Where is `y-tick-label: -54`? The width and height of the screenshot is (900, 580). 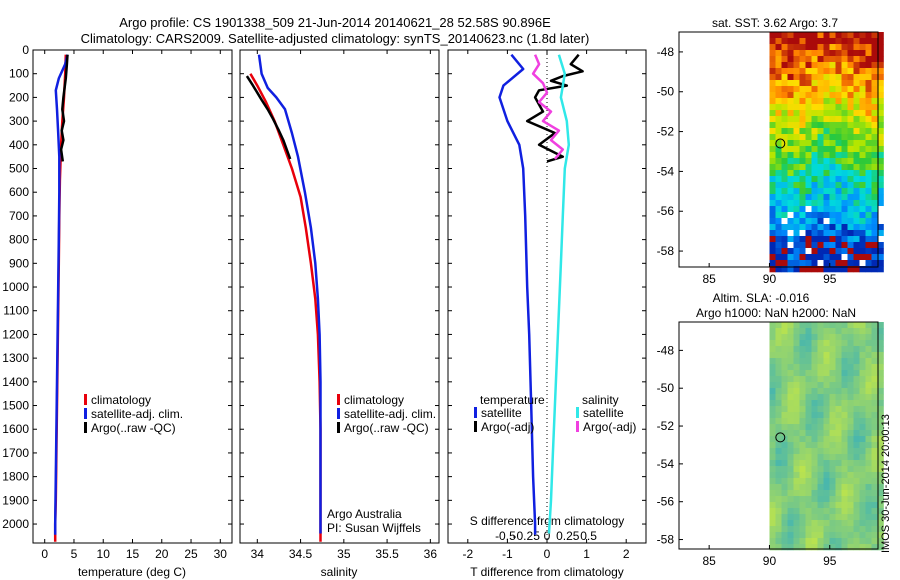
y-tick-label: -54 is located at coordinates (666, 171).